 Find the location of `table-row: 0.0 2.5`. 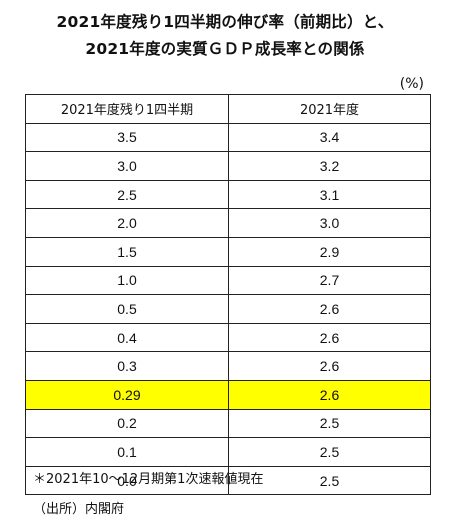

table-row: 0.0 2.5 is located at coordinates (228, 480).